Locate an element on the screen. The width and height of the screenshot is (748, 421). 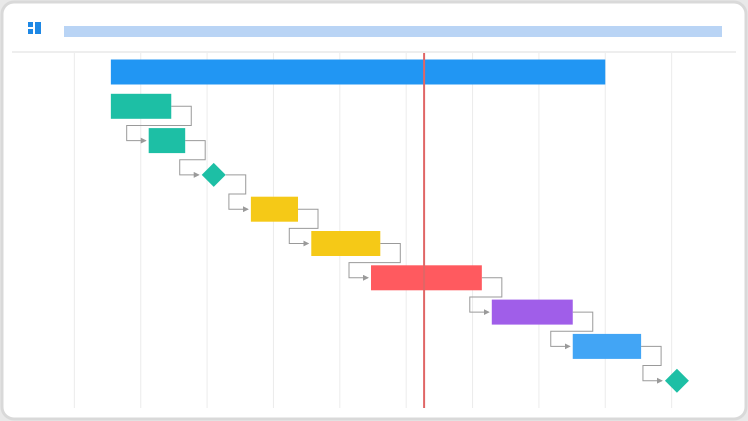
header-bar is located at coordinates (393, 31).